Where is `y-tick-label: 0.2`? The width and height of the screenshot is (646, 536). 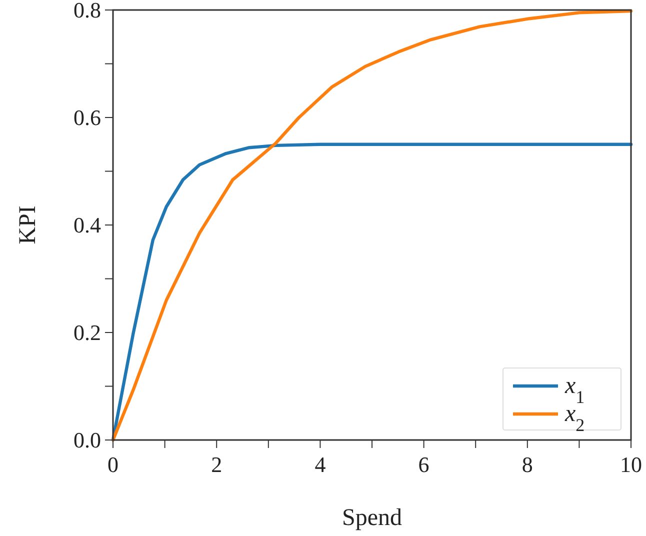 y-tick-label: 0.2 is located at coordinates (87, 333).